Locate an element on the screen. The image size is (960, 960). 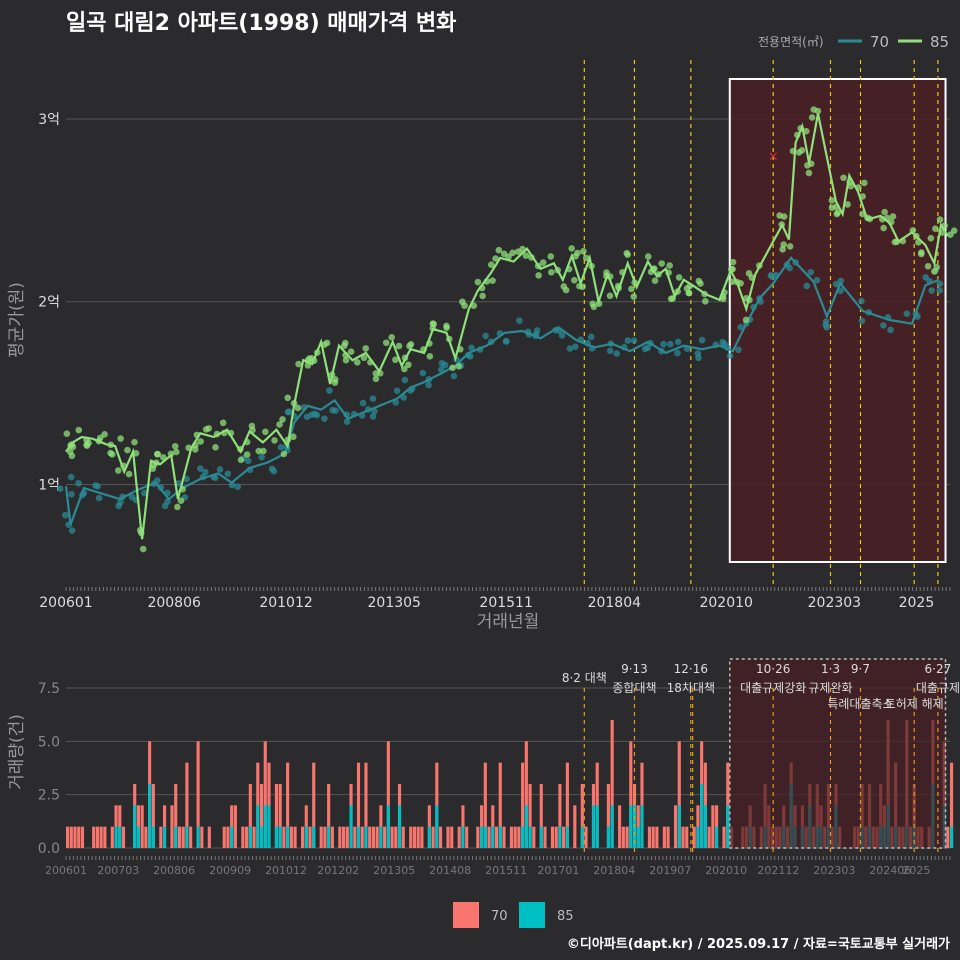
volume-annotation-date: 1·3 is located at coordinates (830, 669).